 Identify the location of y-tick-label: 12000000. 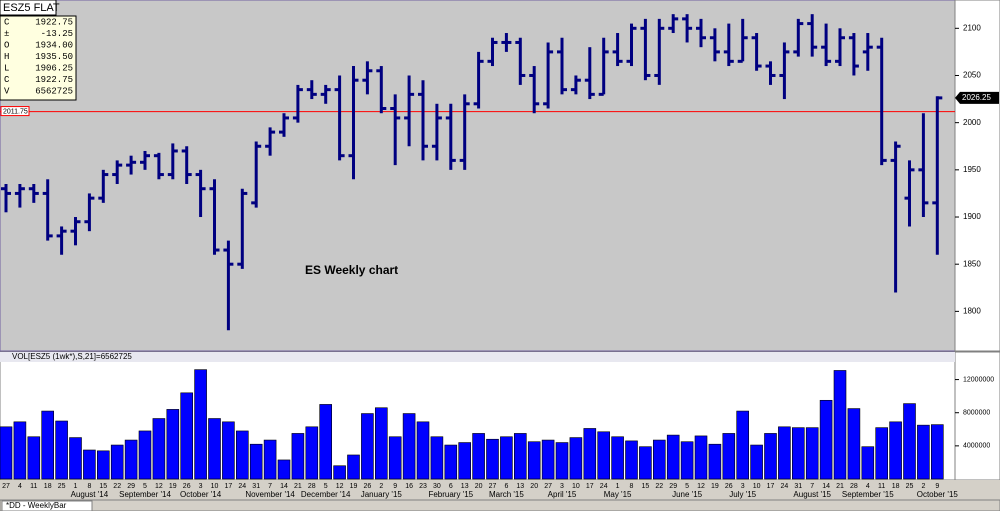
(978, 379).